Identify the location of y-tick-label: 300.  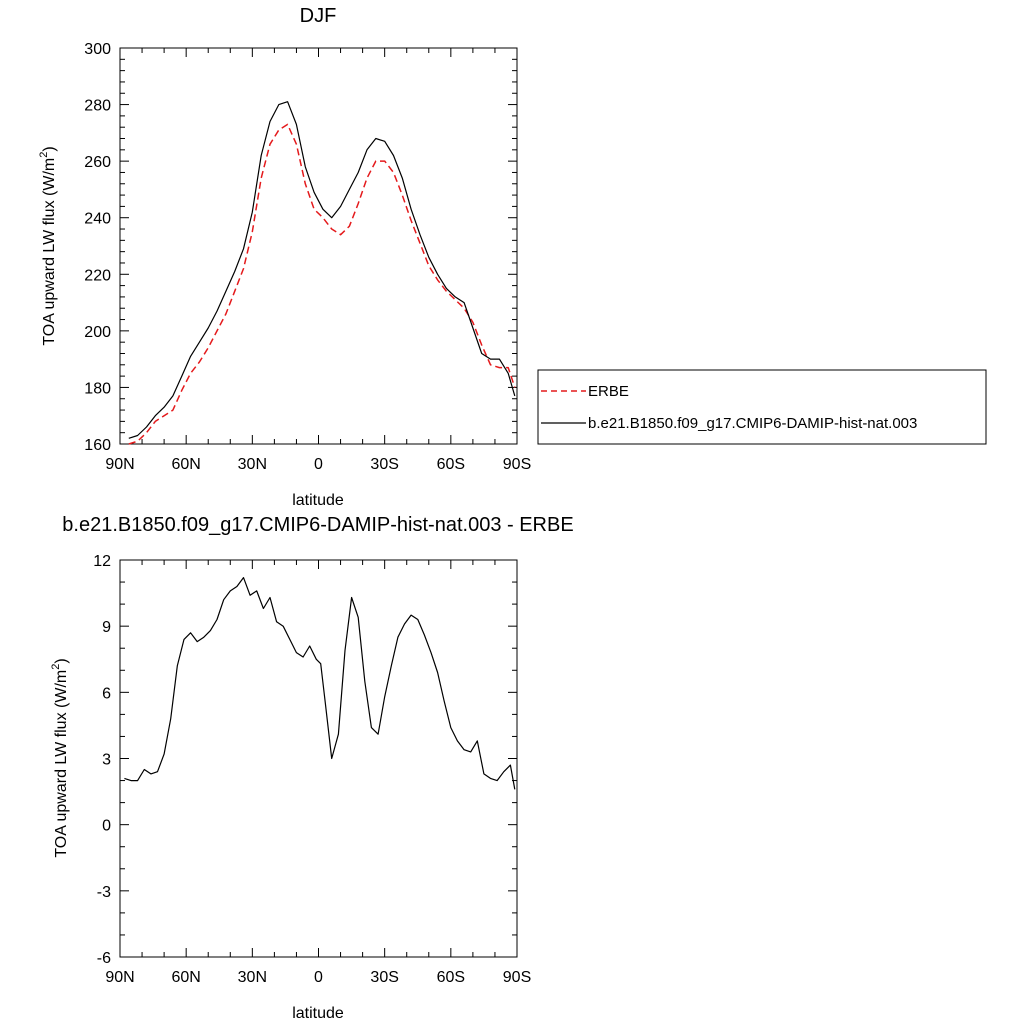
(97, 49).